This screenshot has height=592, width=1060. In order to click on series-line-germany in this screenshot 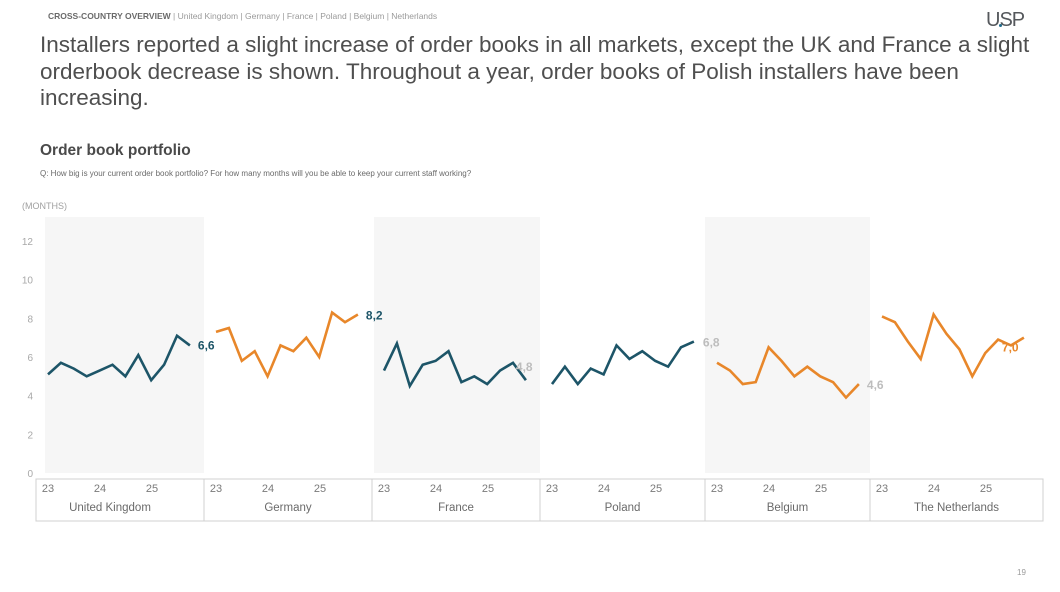, I will do `click(287, 345)`.